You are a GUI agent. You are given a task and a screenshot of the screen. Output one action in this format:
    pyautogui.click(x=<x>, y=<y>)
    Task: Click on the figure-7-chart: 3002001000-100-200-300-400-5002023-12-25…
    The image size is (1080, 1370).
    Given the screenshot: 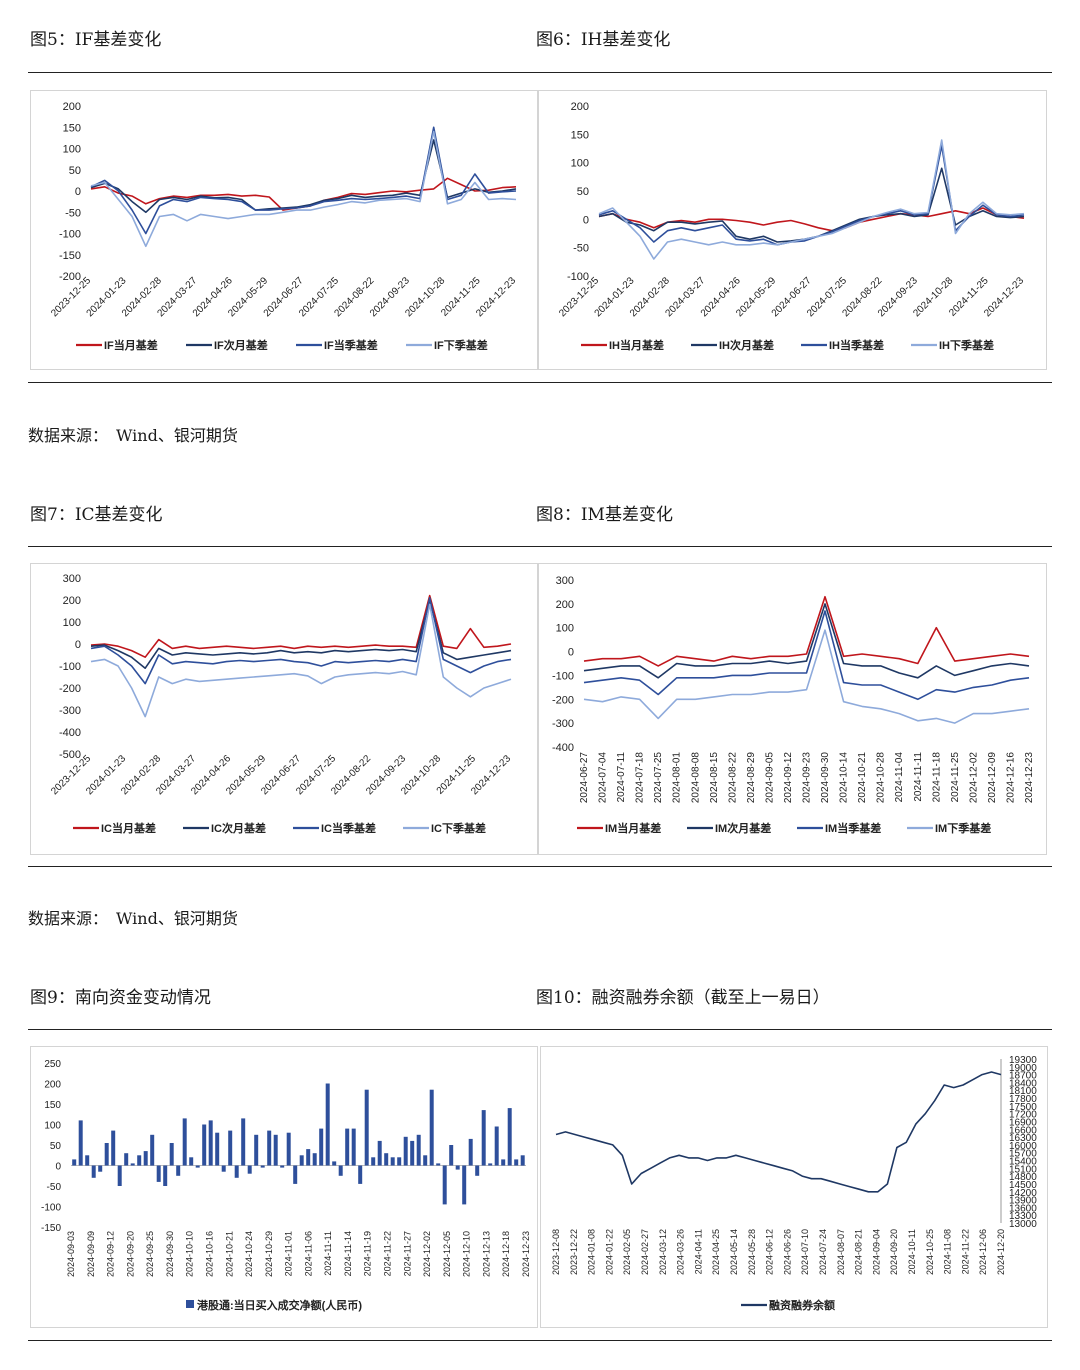 What is the action you would take?
    pyautogui.click(x=281, y=704)
    